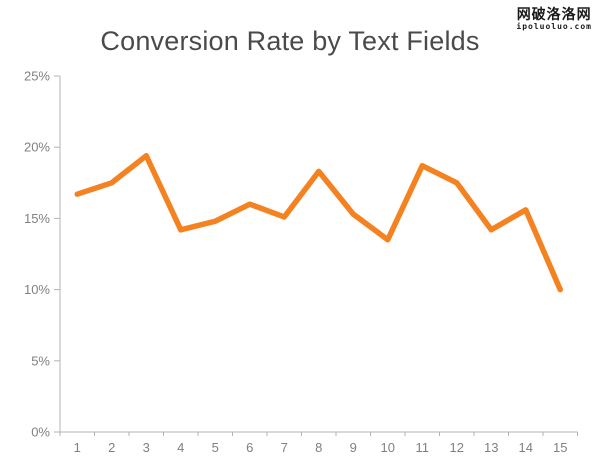 This screenshot has width=600, height=464. What do you see at coordinates (40, 360) in the screenshot?
I see `y-axis-tick-label: 5%` at bounding box center [40, 360].